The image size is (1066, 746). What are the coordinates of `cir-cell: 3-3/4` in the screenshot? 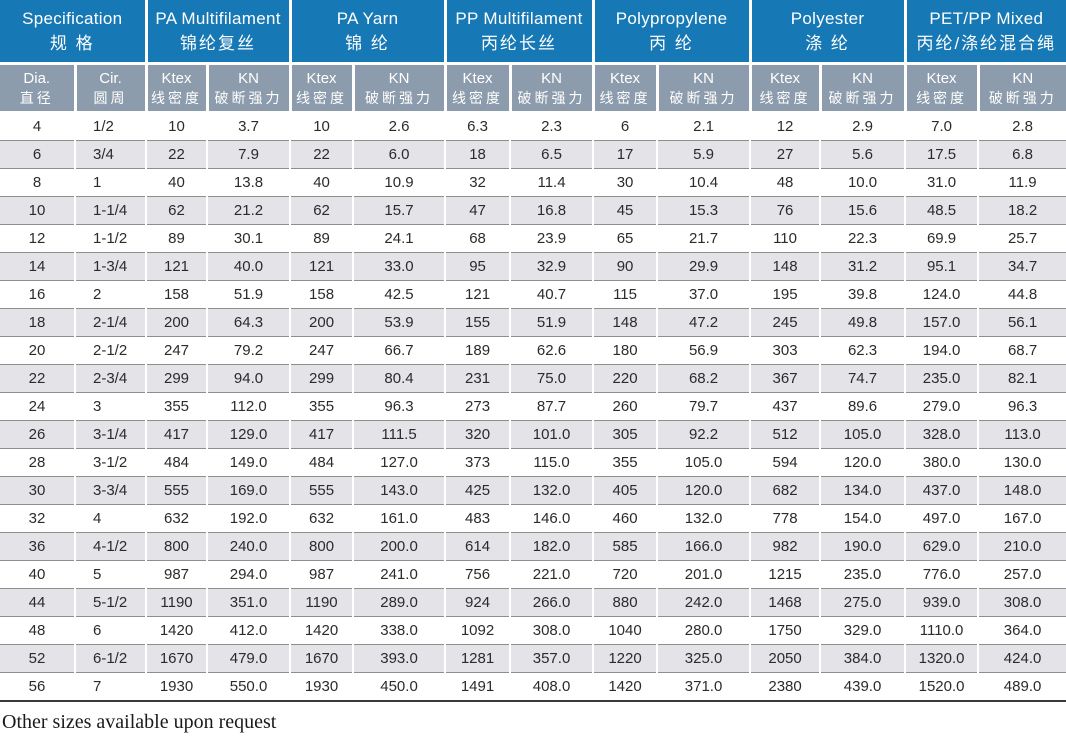 It's located at (111, 490).